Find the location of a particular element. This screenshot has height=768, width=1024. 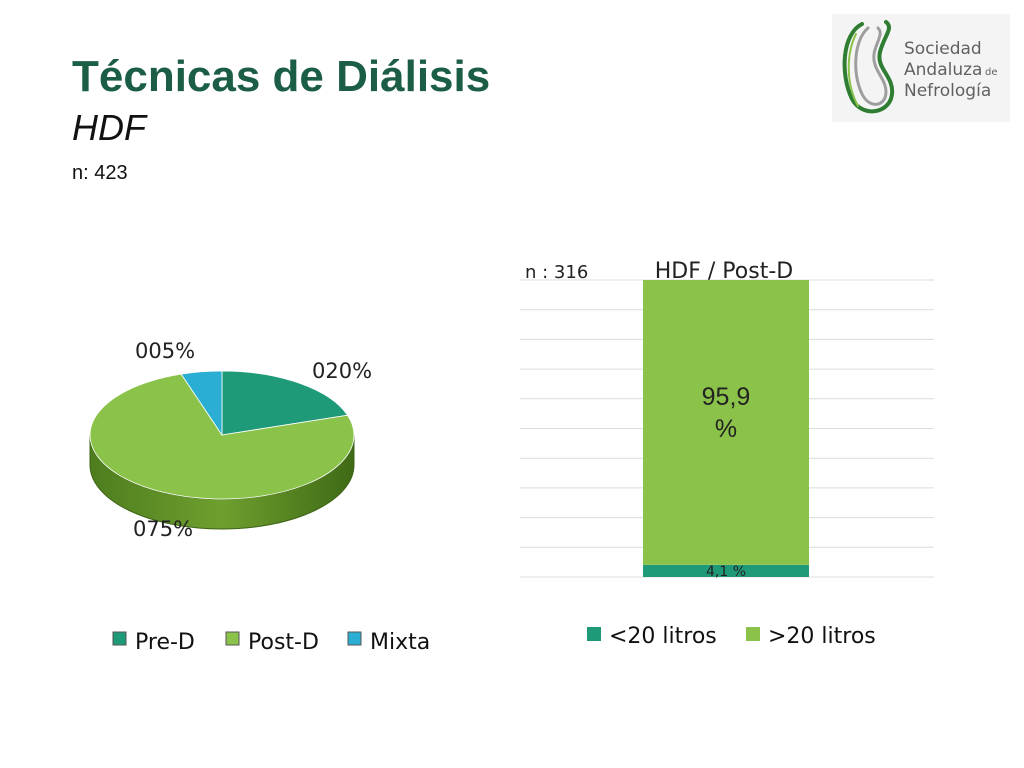

pie-slice-pre-d is located at coordinates (285, 403).